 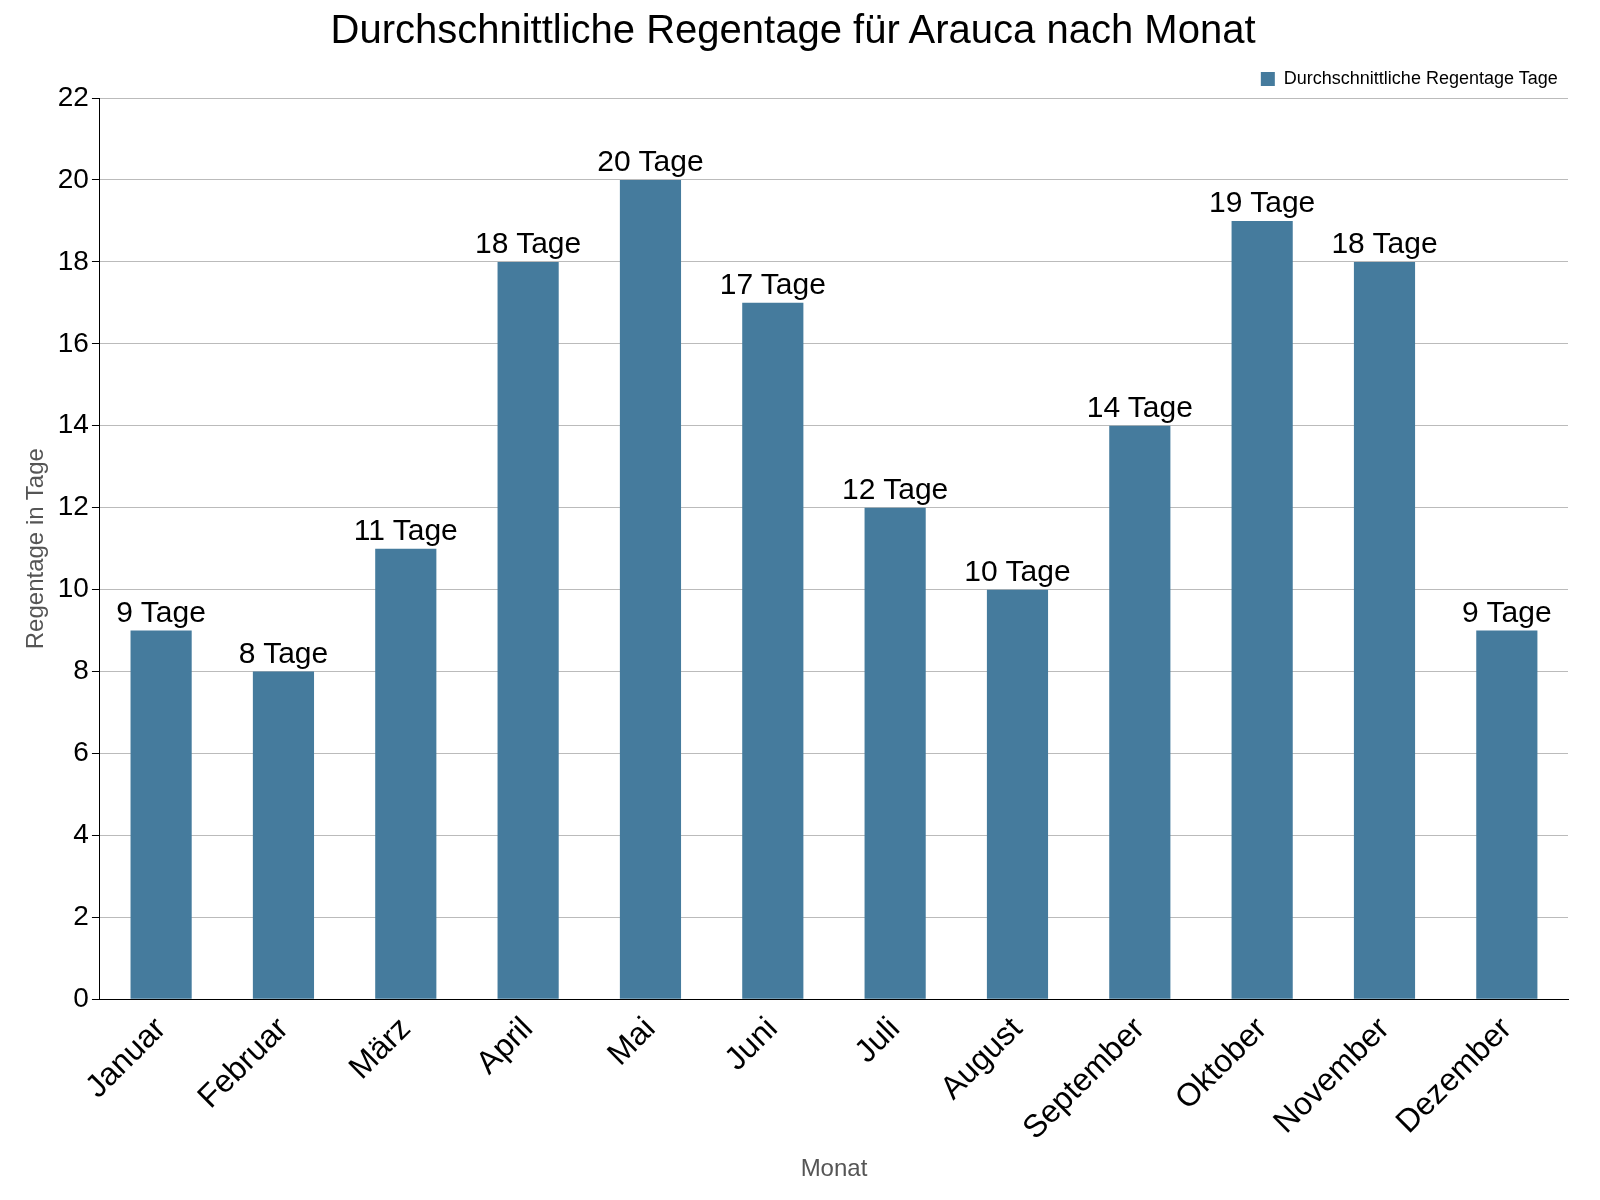 What do you see at coordinates (73, 424) in the screenshot?
I see `y-tick-label: 14` at bounding box center [73, 424].